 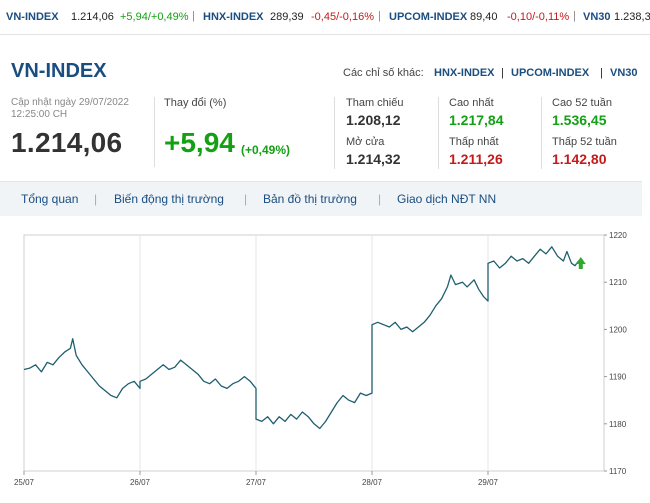 What do you see at coordinates (50, 199) in the screenshot?
I see `tab-overview: Tổng quan` at bounding box center [50, 199].